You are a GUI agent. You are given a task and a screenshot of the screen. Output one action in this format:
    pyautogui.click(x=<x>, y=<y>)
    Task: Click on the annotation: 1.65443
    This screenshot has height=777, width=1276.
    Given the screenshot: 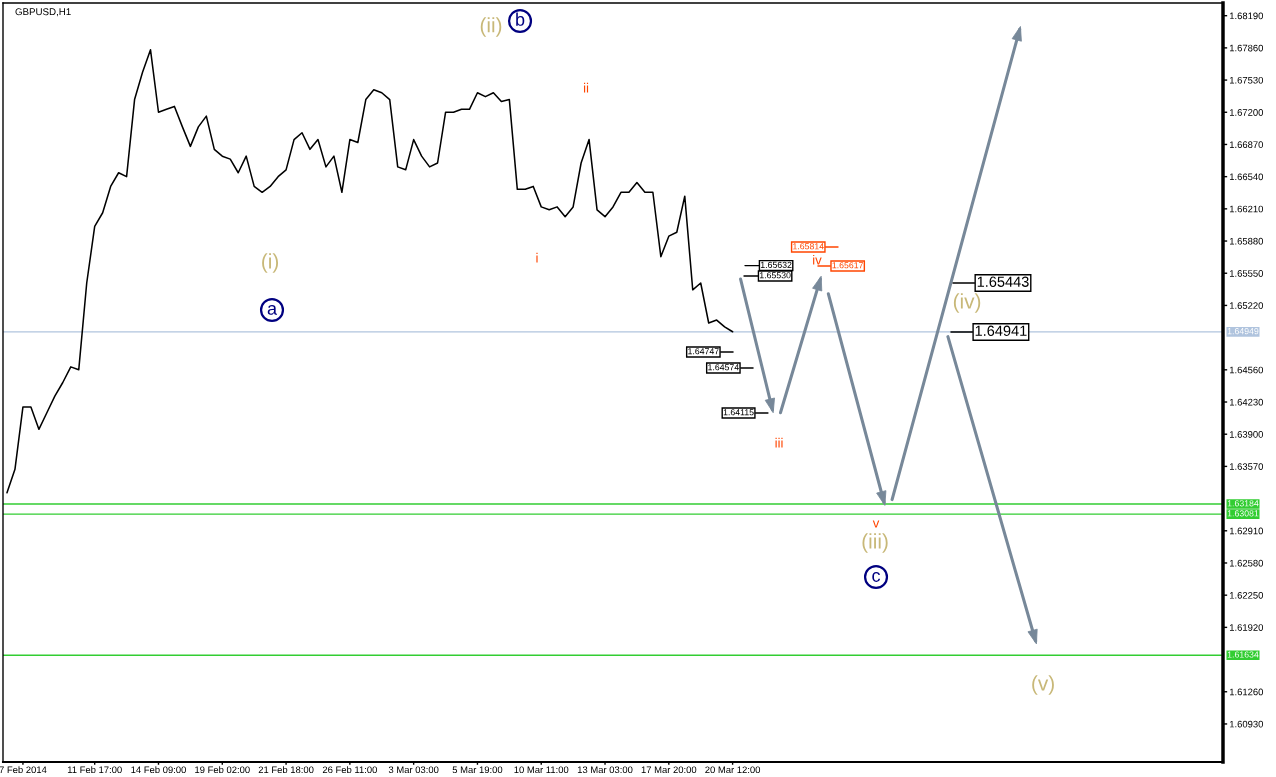 What is the action you would take?
    pyautogui.click(x=1003, y=281)
    